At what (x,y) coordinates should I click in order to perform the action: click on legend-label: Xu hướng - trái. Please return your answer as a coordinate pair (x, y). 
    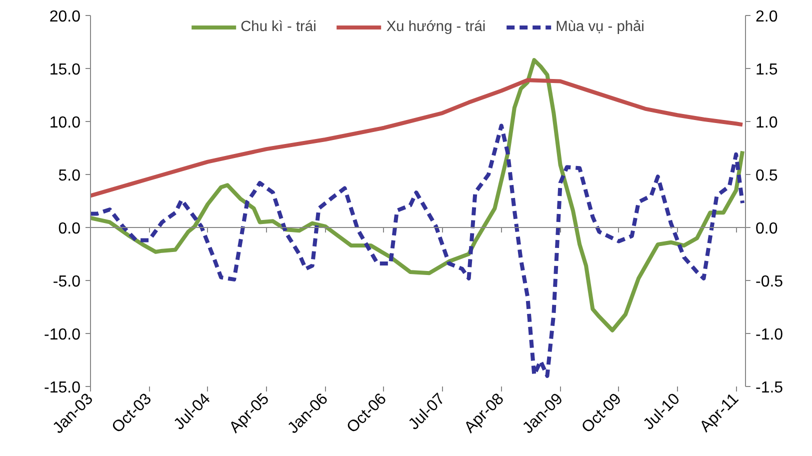
    Looking at the image, I should click on (436, 27).